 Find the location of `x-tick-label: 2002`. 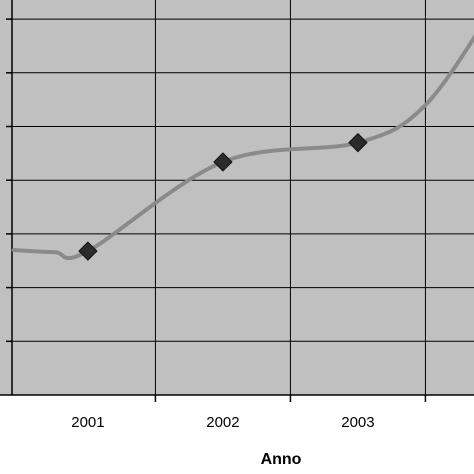

x-tick-label: 2002 is located at coordinates (222, 422).